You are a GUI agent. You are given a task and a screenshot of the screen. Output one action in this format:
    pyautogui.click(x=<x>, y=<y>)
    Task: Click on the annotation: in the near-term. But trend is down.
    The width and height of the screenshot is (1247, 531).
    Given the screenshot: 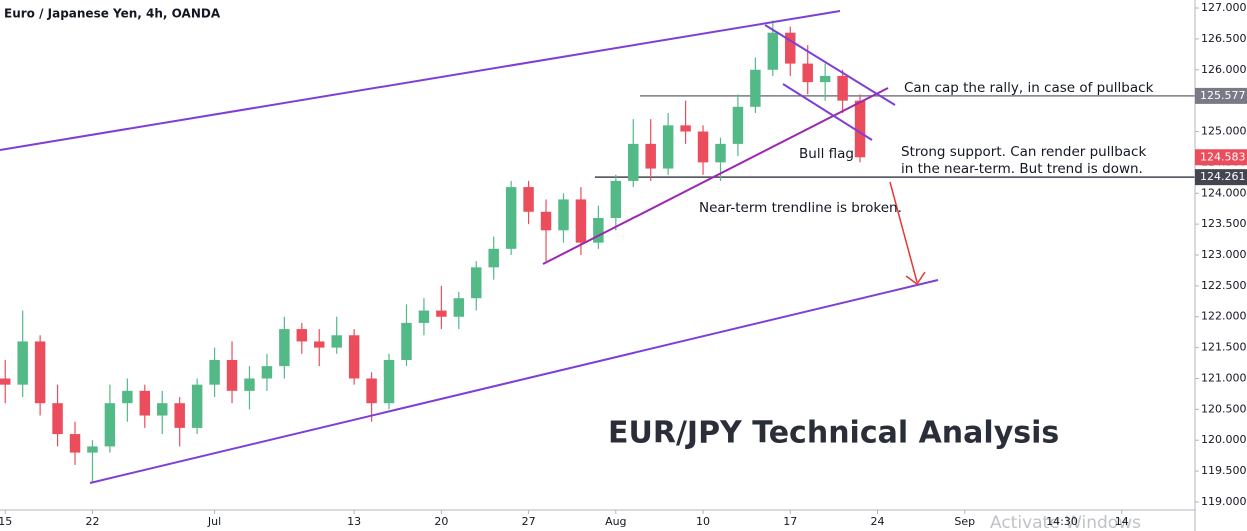 What is the action you would take?
    pyautogui.click(x=1022, y=169)
    